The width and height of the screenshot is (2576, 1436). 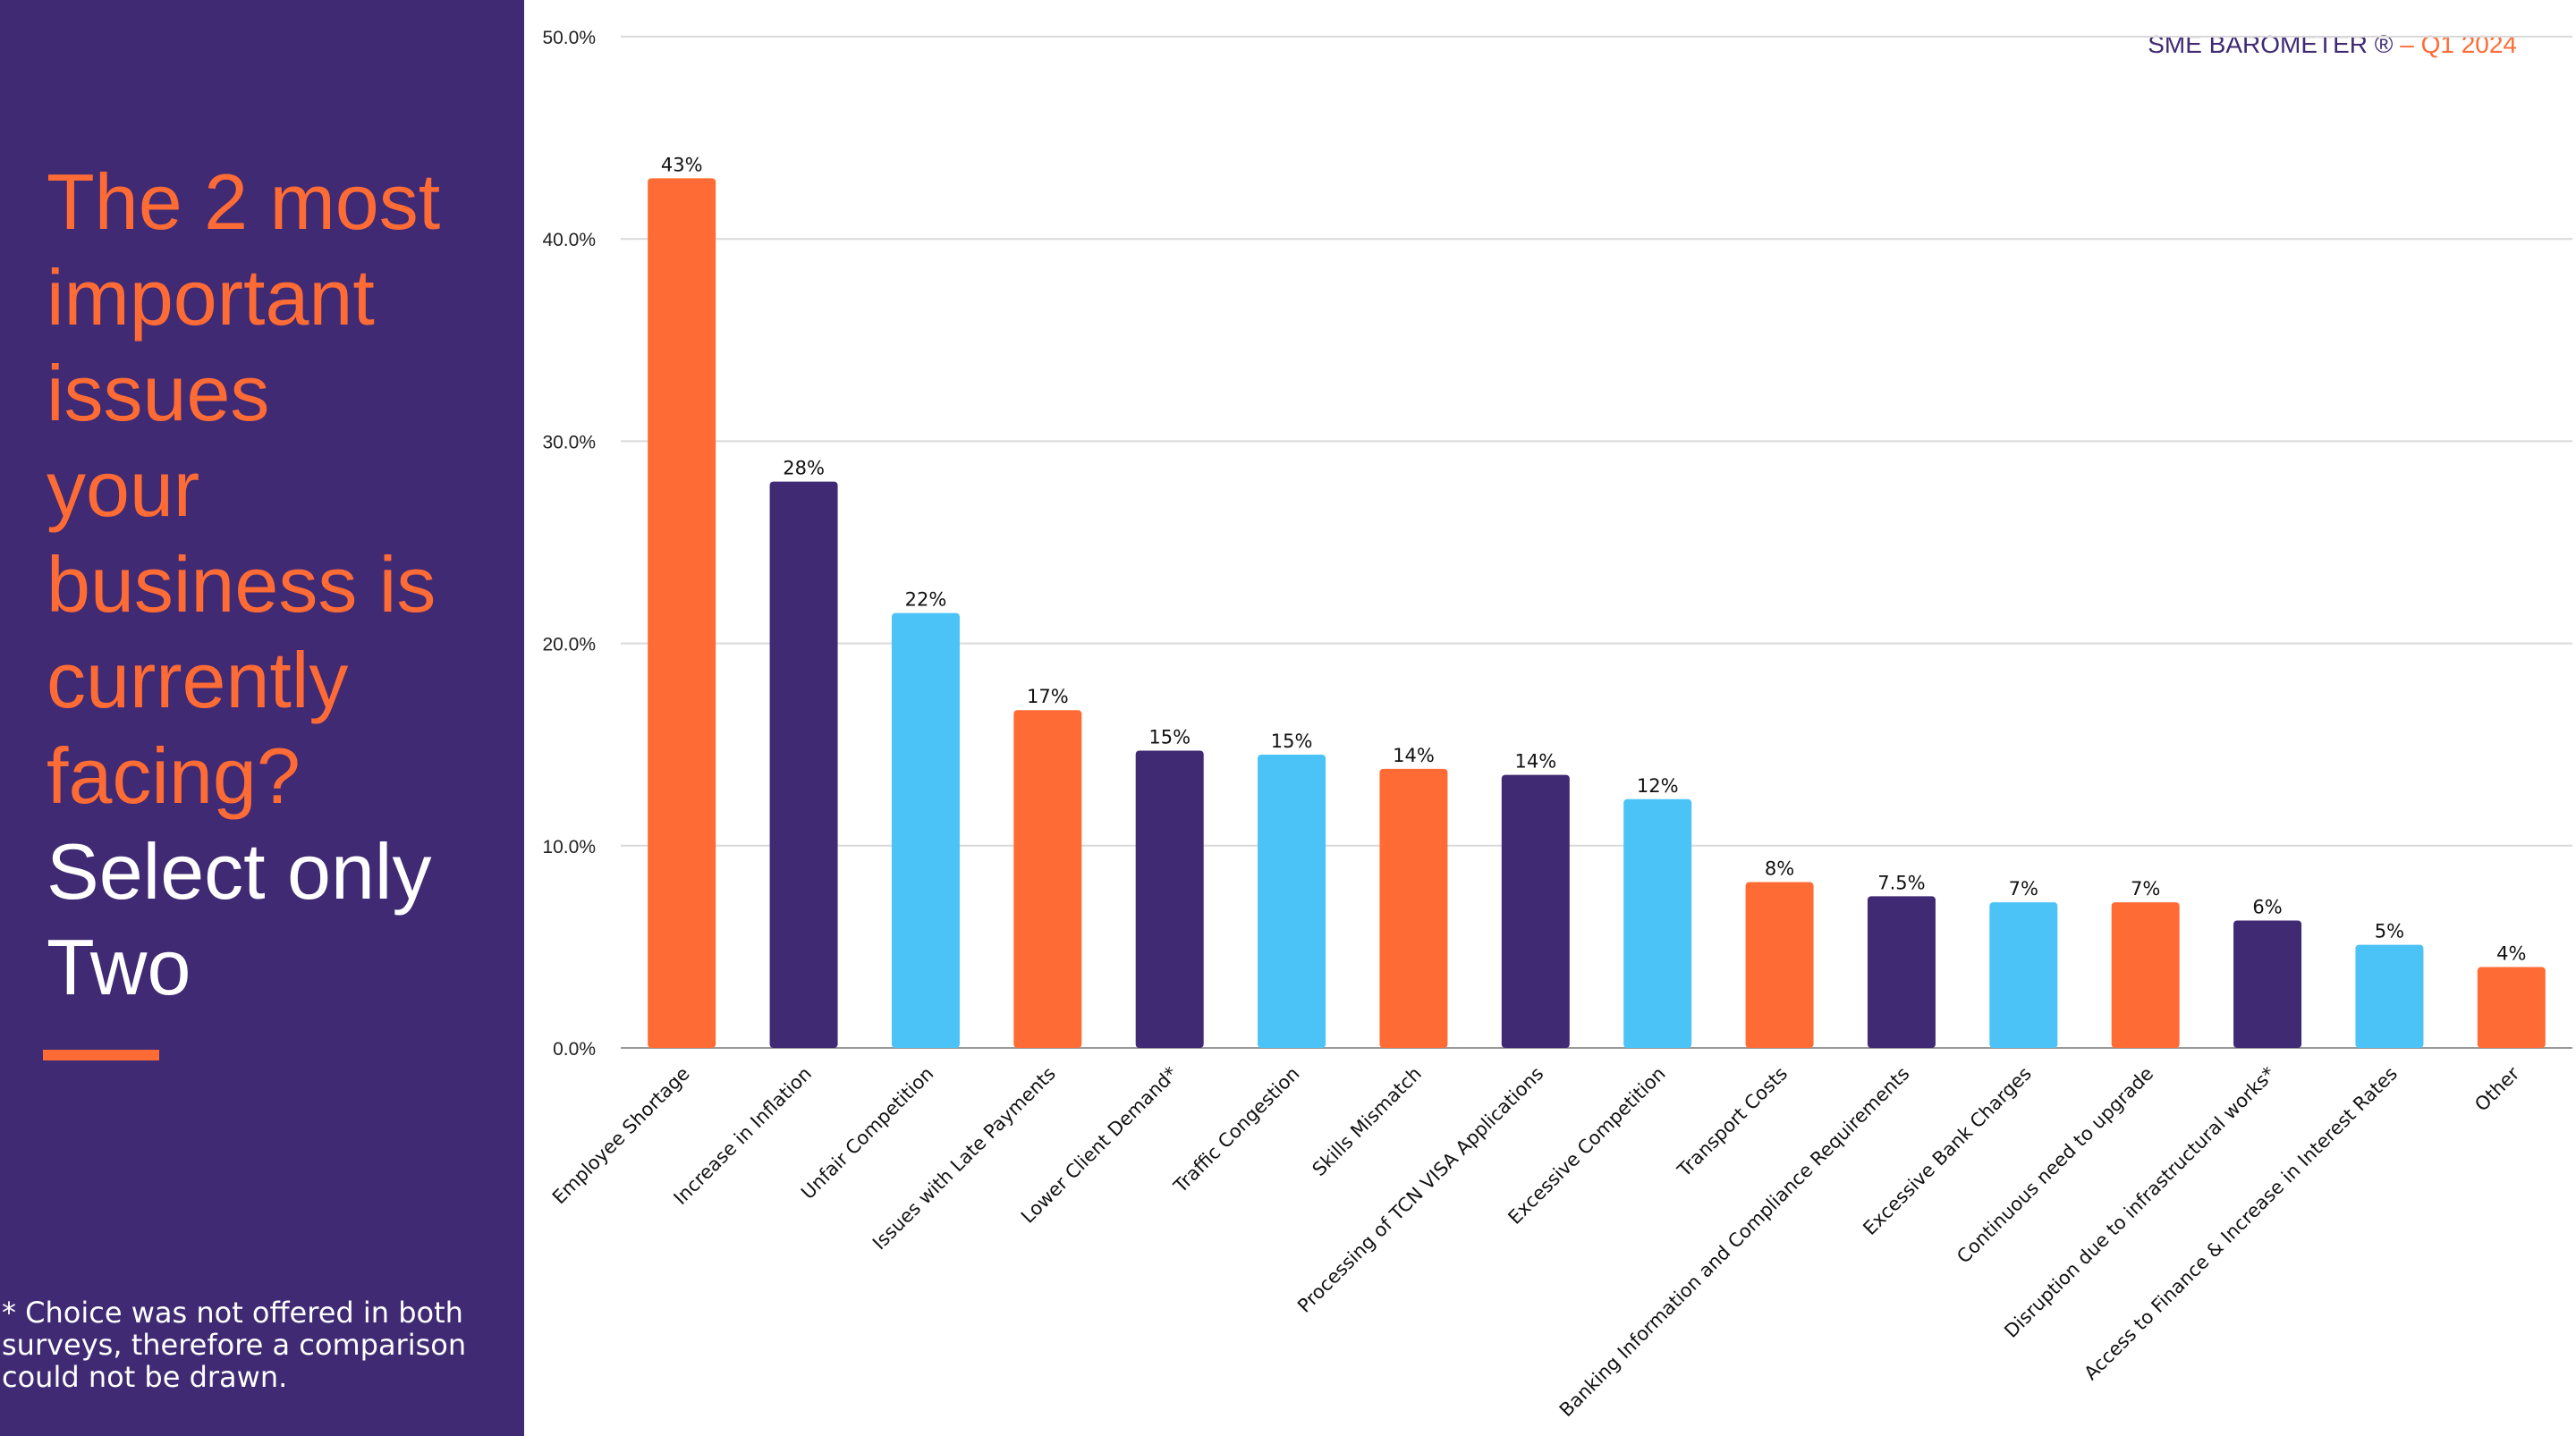 I want to click on y-tick-label: 0.0%, so click(x=574, y=1050).